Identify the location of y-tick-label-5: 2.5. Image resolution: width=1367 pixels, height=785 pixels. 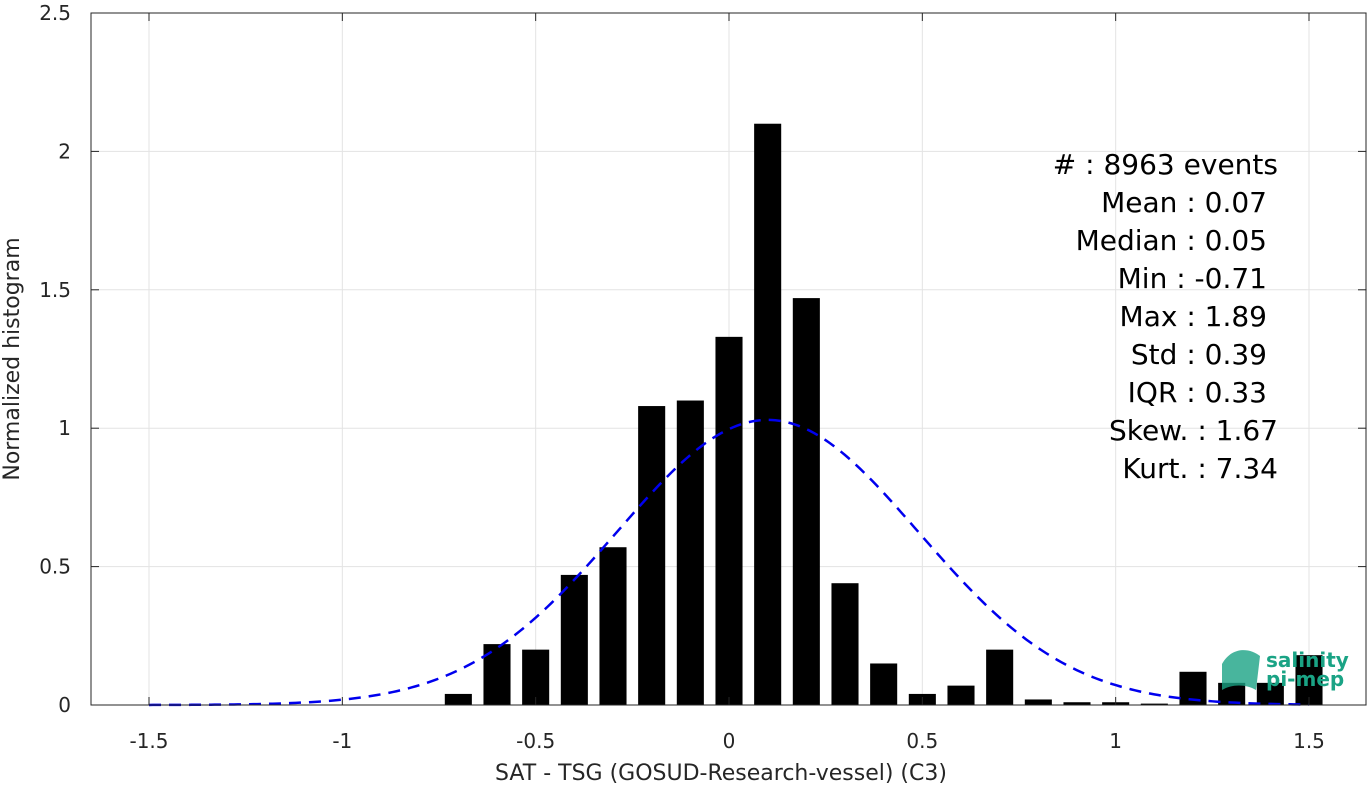
(55, 13).